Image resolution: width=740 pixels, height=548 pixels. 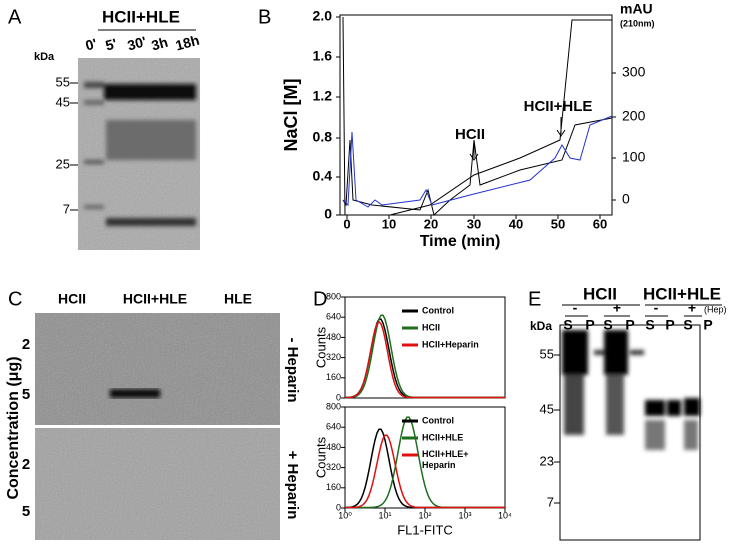 What do you see at coordinates (425, 471) in the screenshot?
I see `histogram-curve` at bounding box center [425, 471].